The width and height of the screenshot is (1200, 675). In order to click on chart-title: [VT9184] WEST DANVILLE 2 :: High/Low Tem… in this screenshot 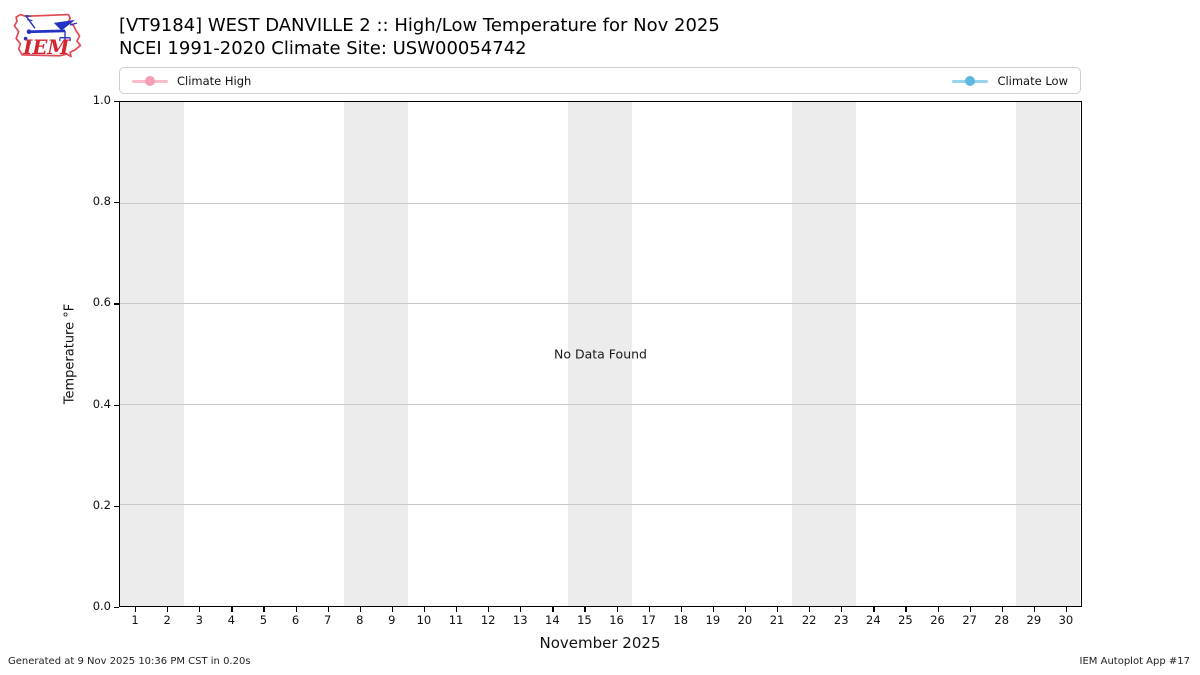, I will do `click(419, 25)`.